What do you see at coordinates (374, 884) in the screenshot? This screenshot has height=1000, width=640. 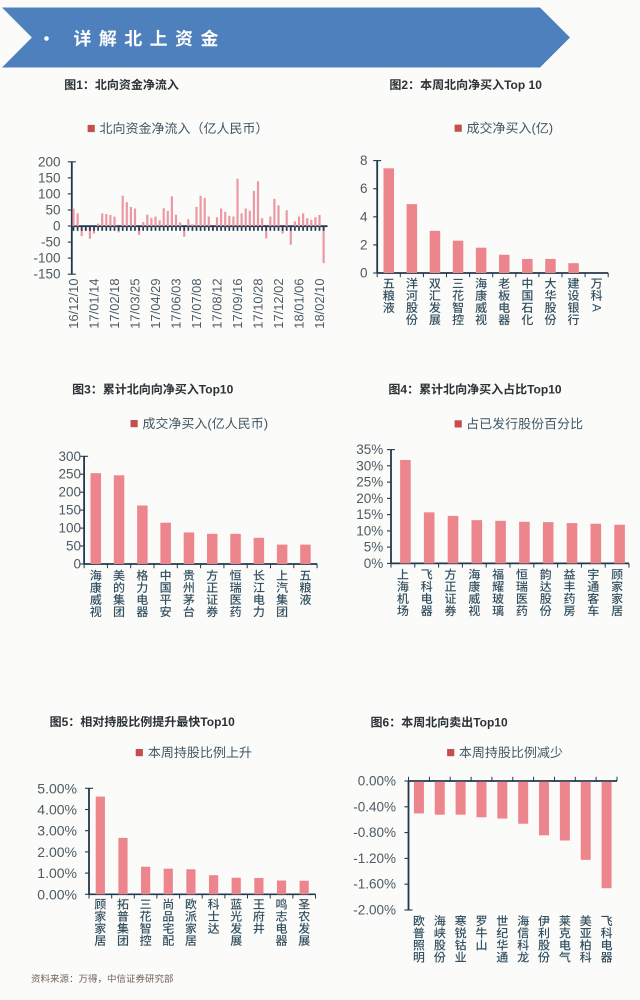 I see `svg-text: -1.60%` at bounding box center [374, 884].